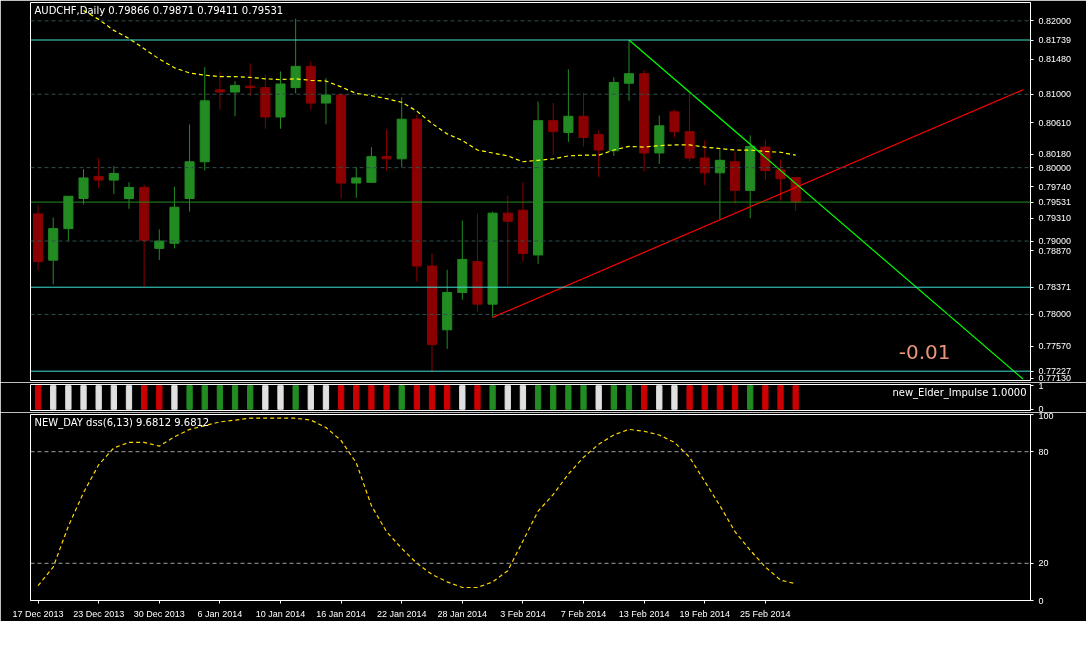 The image size is (1088, 650). Describe the element at coordinates (583, 613) in the screenshot. I see `x-tick-label: 7 Feb 2014` at that location.